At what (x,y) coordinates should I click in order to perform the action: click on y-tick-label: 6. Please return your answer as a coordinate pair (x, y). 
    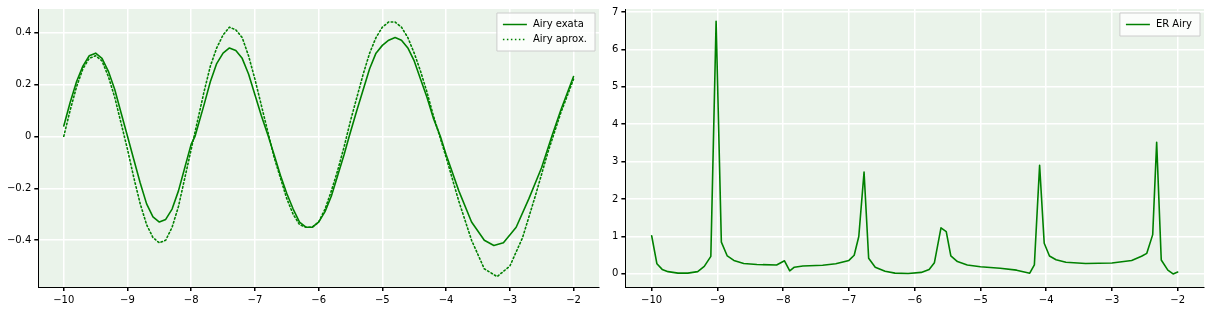
    Looking at the image, I should click on (615, 48).